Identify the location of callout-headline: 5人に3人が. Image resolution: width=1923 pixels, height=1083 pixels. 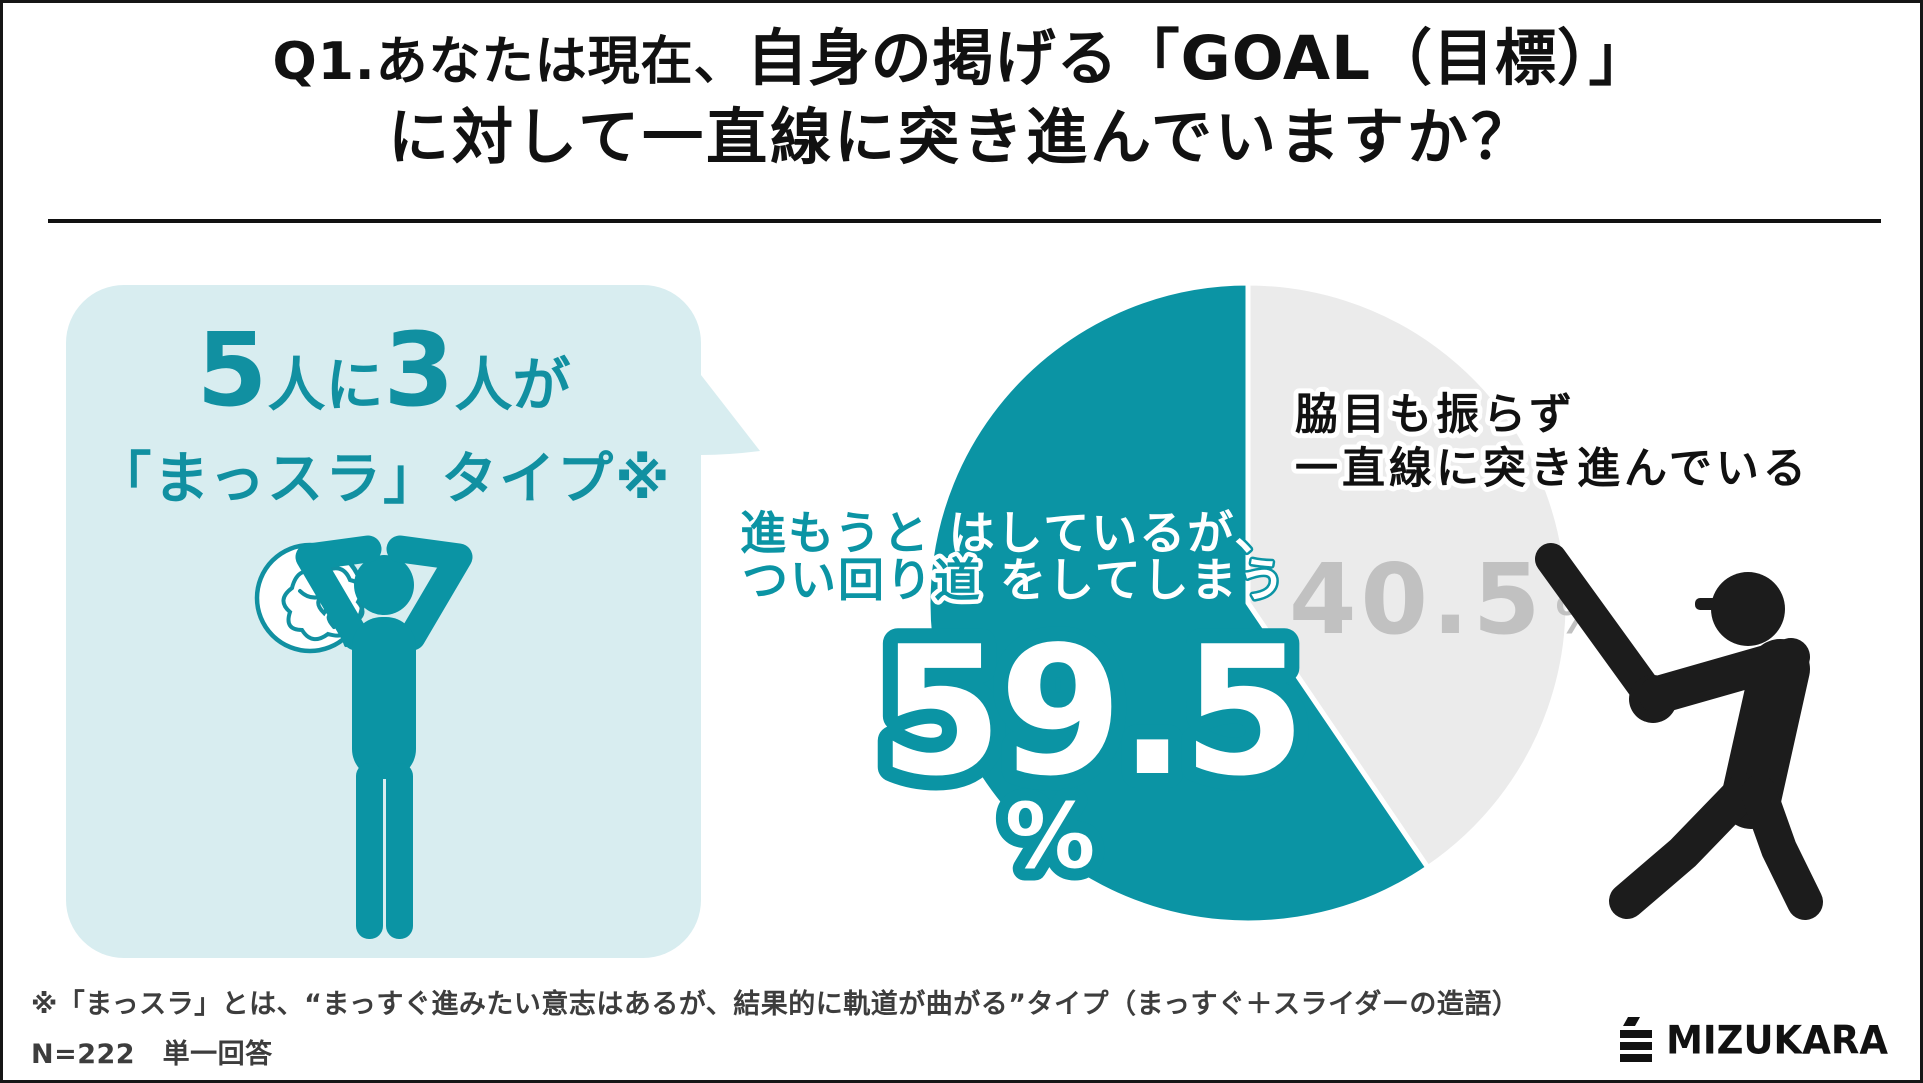
(383, 370).